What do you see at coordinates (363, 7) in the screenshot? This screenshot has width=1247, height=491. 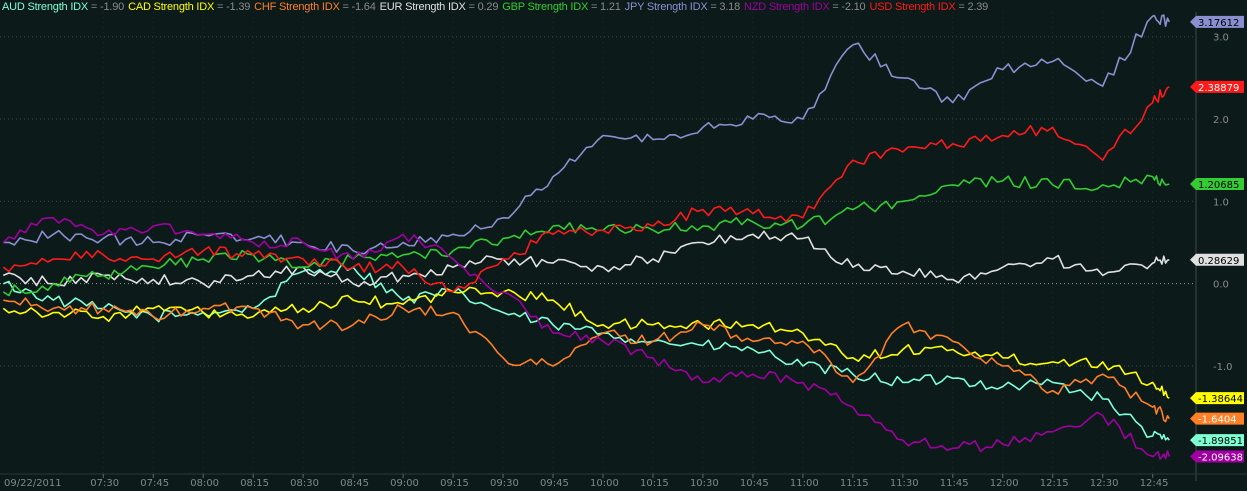 I see `legend-series-value: -1.64` at bounding box center [363, 7].